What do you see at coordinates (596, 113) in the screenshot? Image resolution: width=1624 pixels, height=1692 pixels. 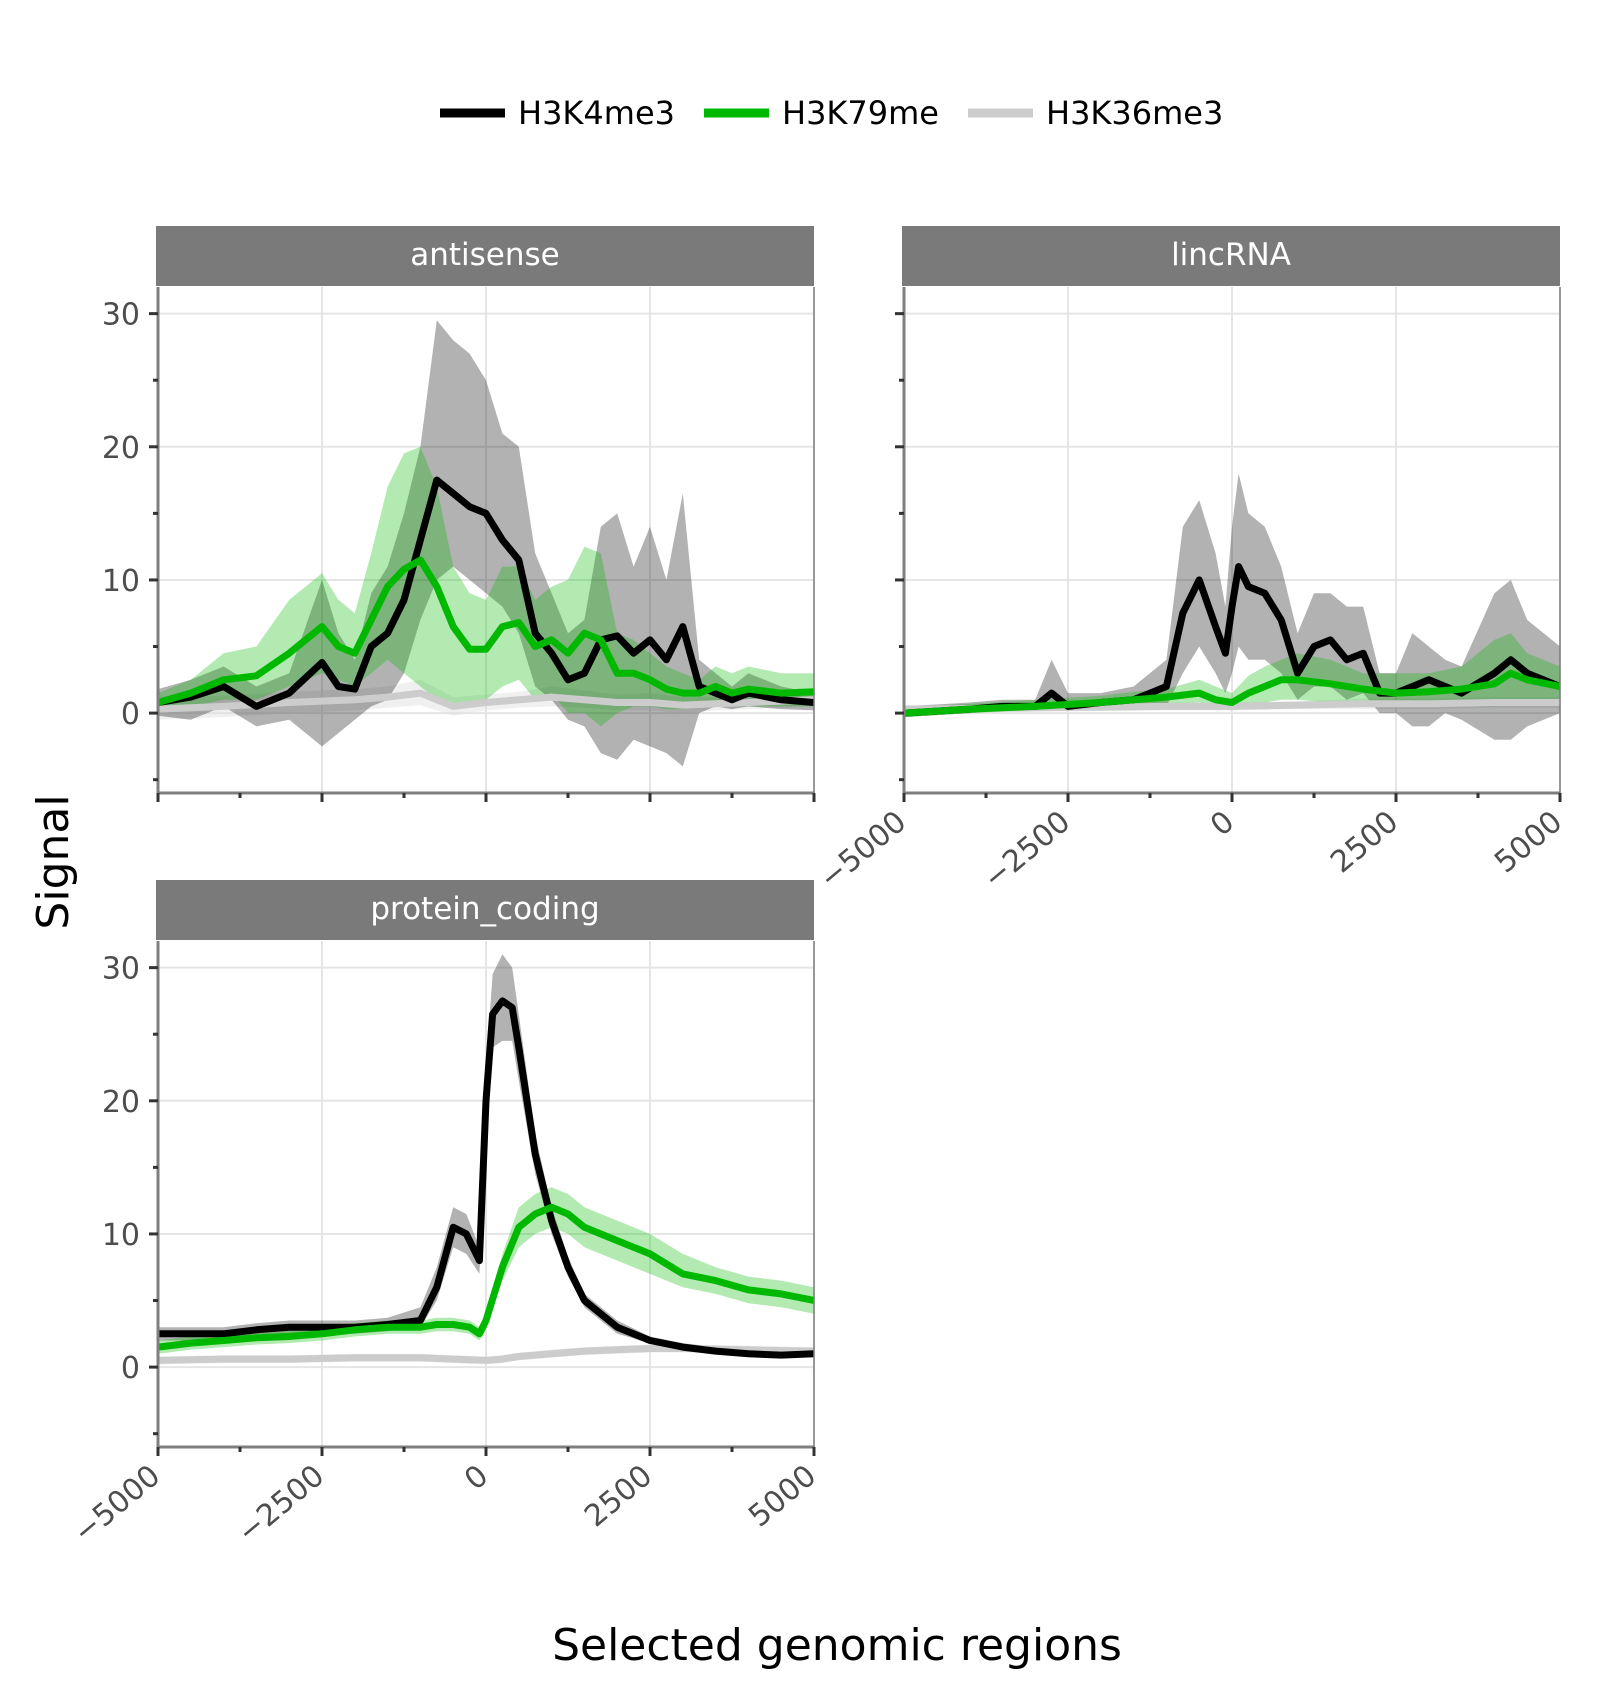 I see `legend-label-h3k4me3: H3K4me3` at bounding box center [596, 113].